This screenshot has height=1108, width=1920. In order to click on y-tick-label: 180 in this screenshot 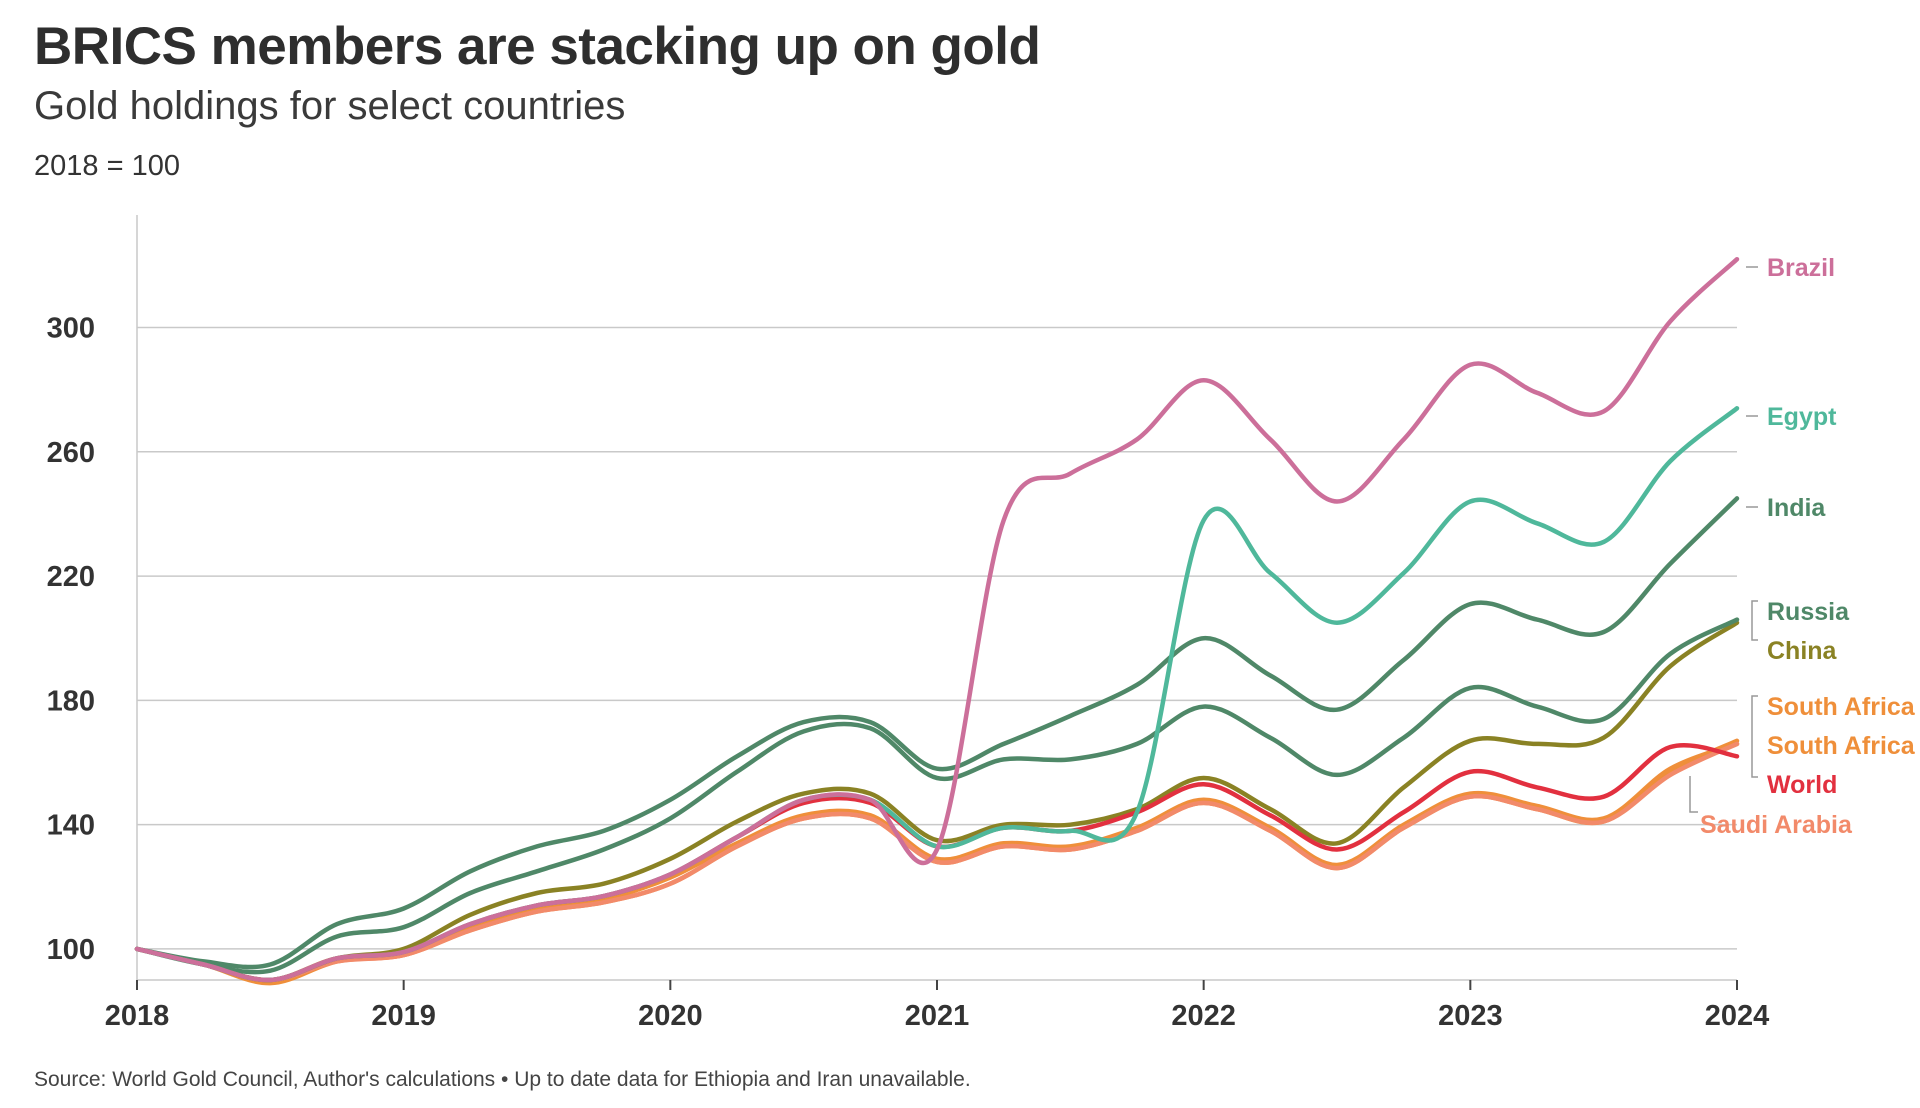, I will do `click(71, 701)`.